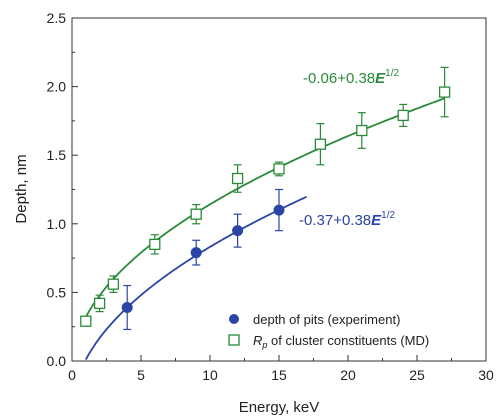  What do you see at coordinates (326, 319) in the screenshot?
I see `legend-label-experiment: depth of pits (experiment)` at bounding box center [326, 319].